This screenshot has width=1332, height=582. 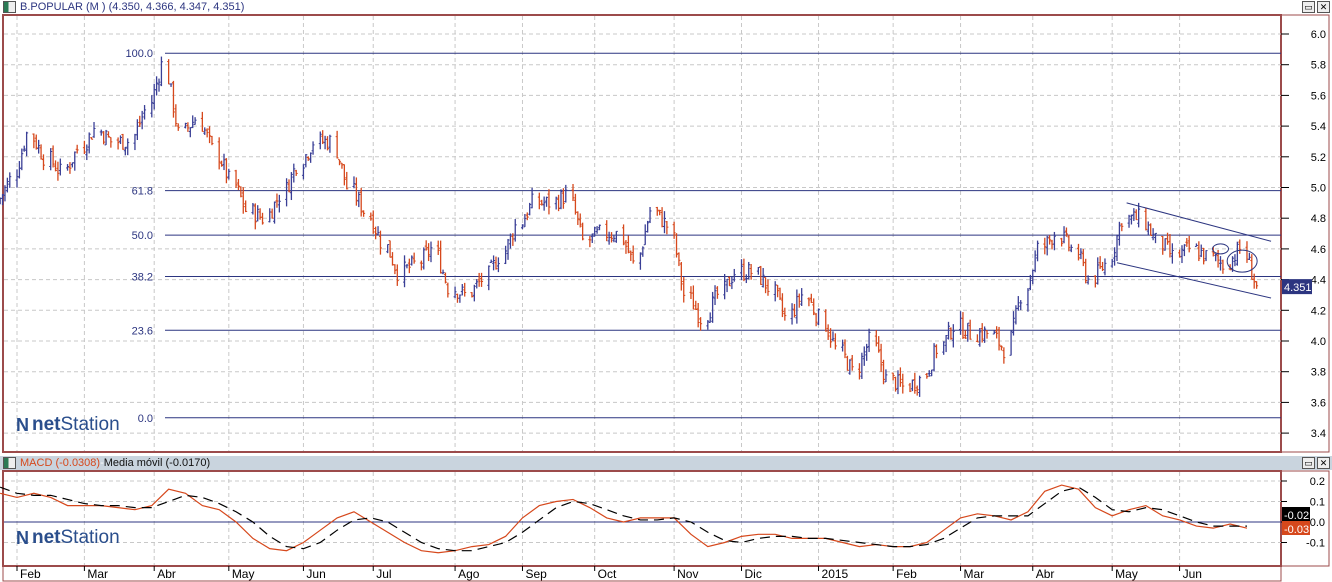 What do you see at coordinates (1318, 342) in the screenshot?
I see `y-tick-label: 4.0` at bounding box center [1318, 342].